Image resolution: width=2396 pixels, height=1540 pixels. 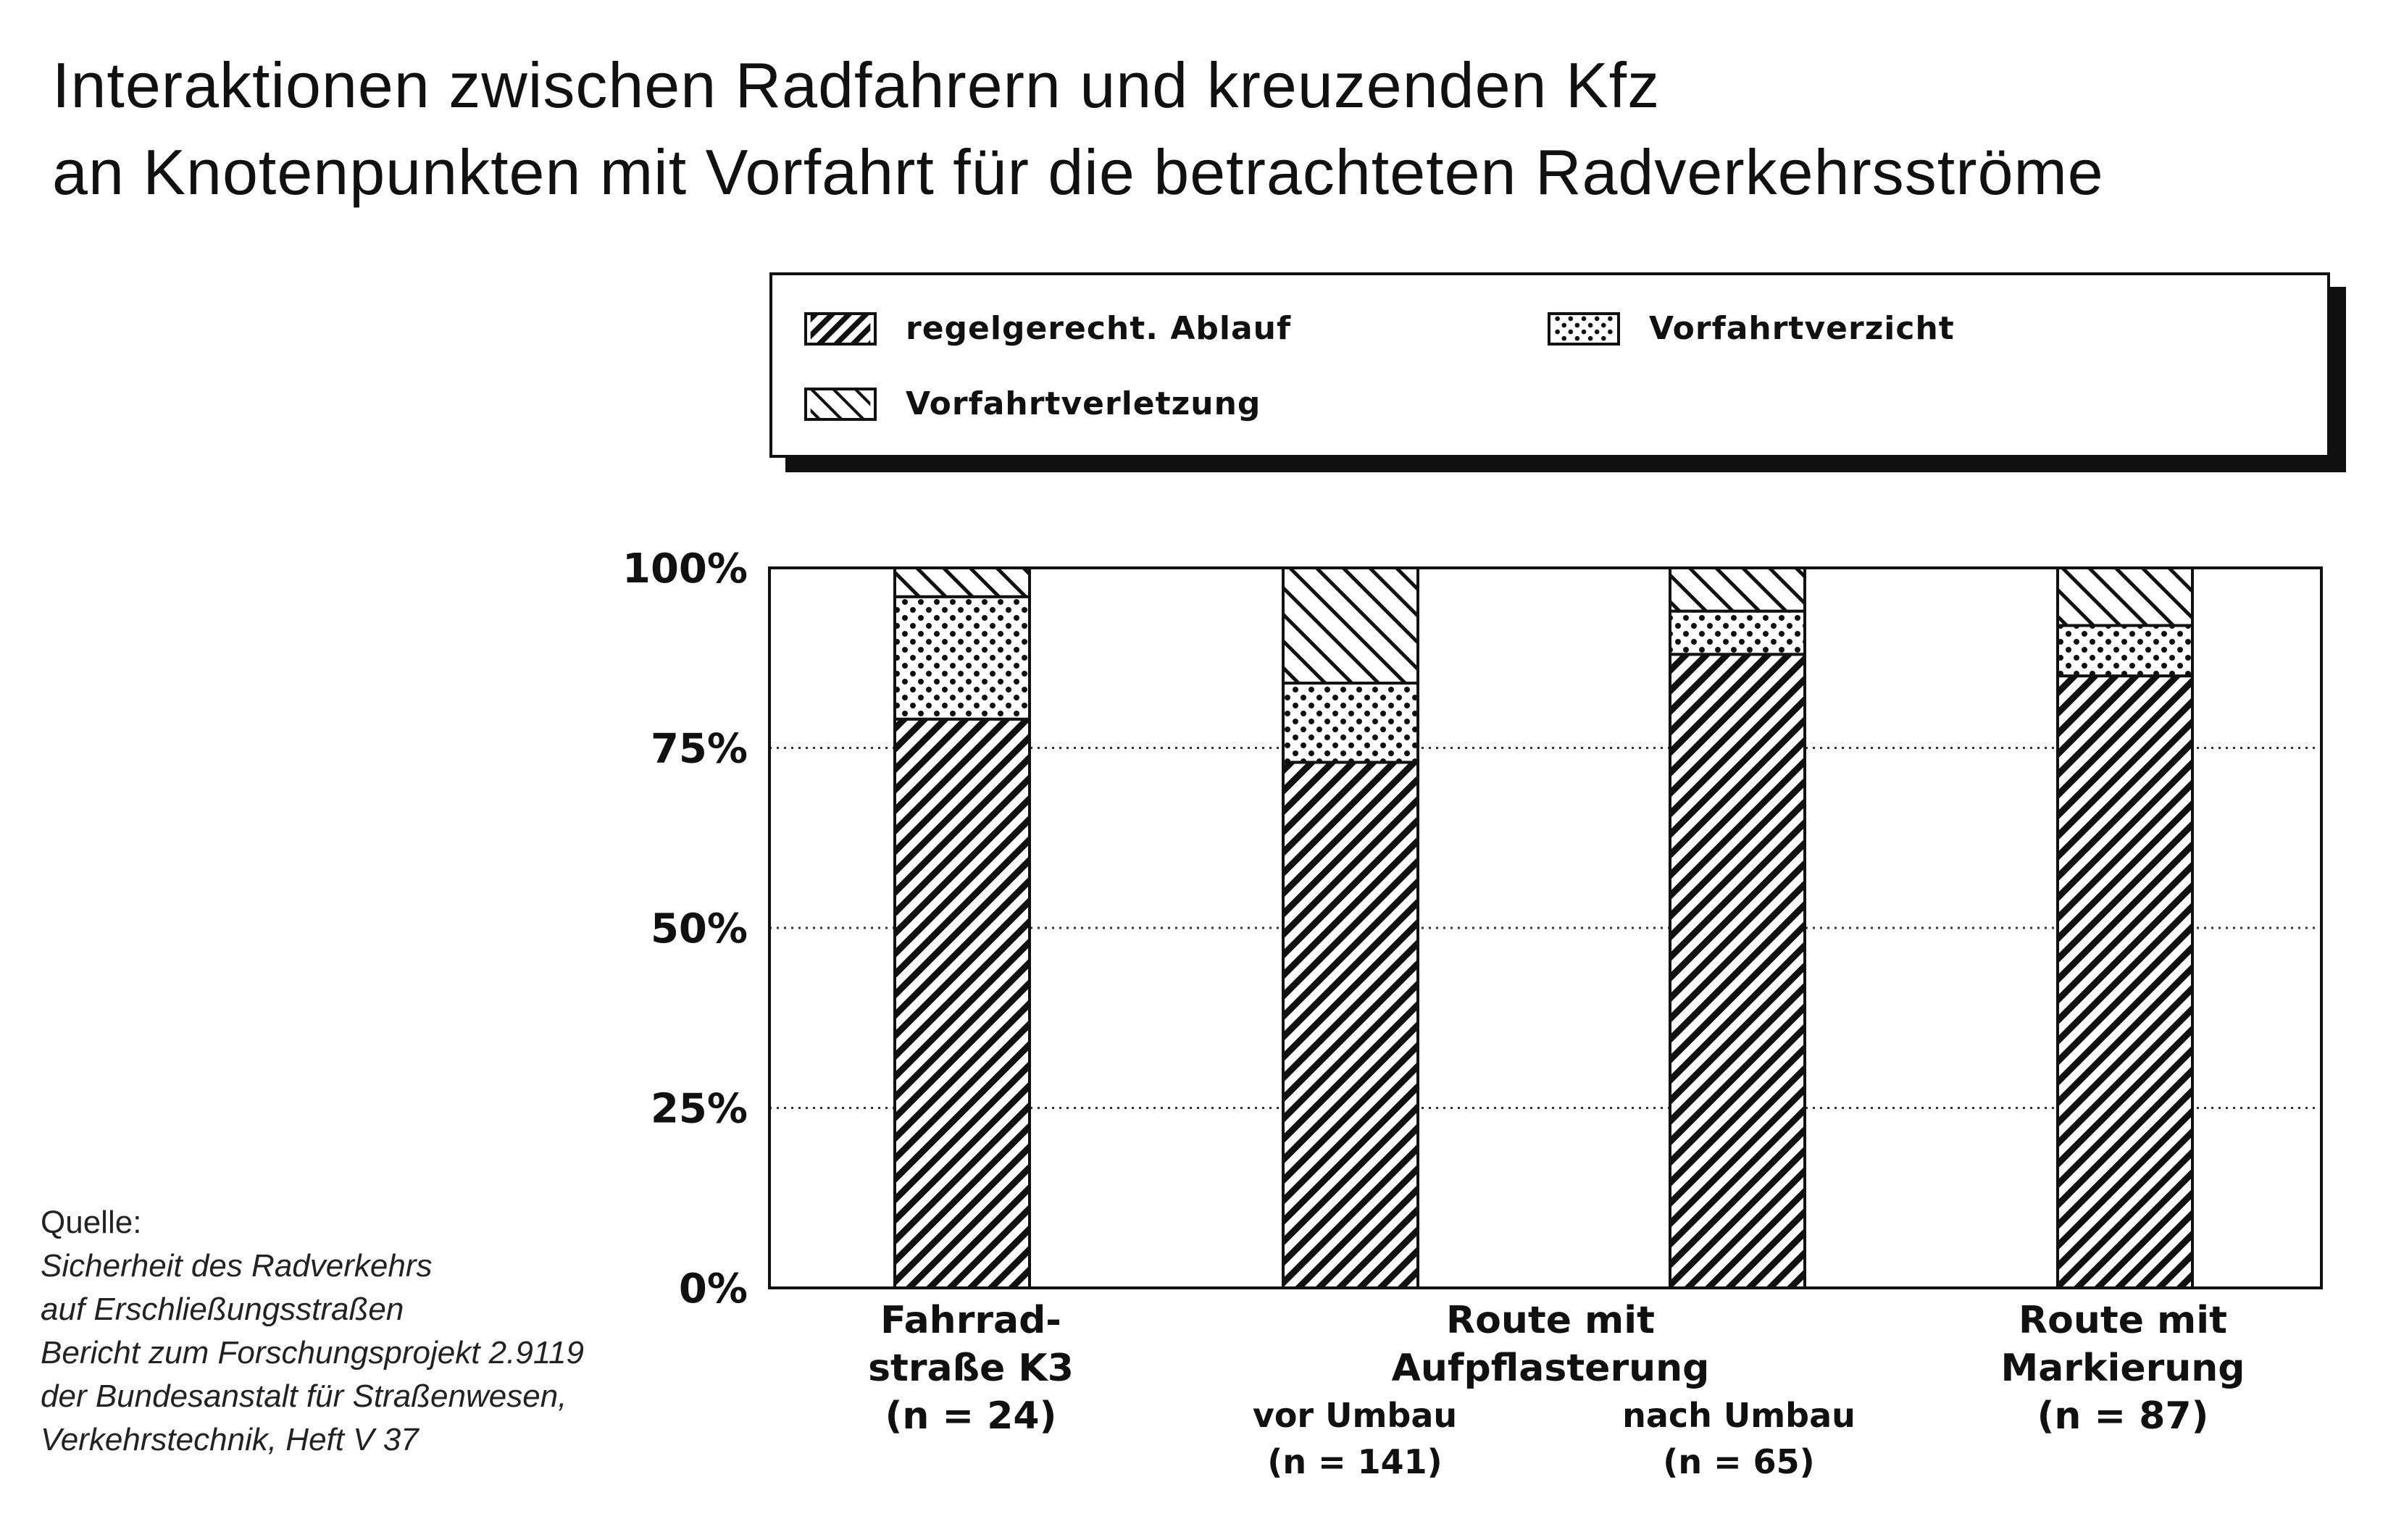 What do you see at coordinates (699, 1109) in the screenshot?
I see `y-tick-label: 25%` at bounding box center [699, 1109].